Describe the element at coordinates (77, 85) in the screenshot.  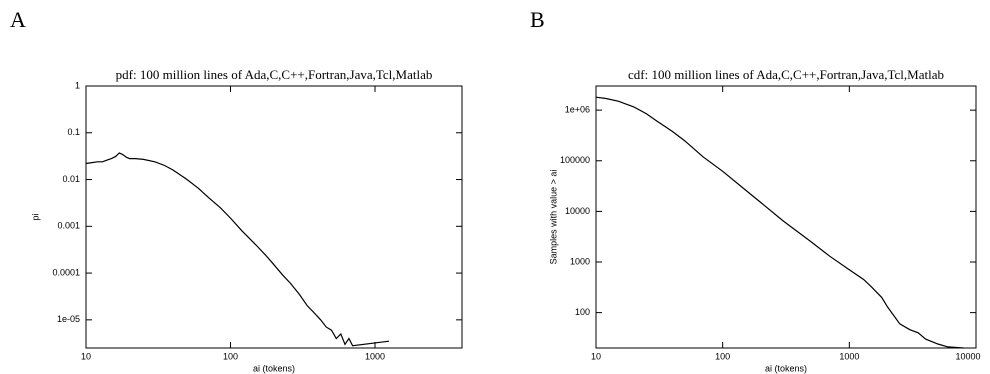
I see `y-tick-label: 1` at that location.